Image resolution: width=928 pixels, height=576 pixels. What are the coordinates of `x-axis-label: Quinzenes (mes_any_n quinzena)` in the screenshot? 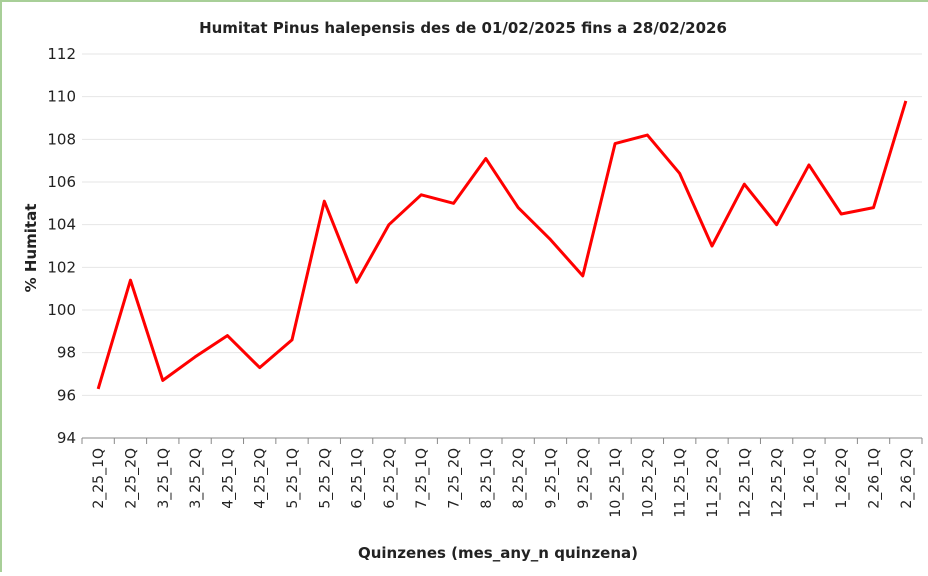 It's located at (498, 553).